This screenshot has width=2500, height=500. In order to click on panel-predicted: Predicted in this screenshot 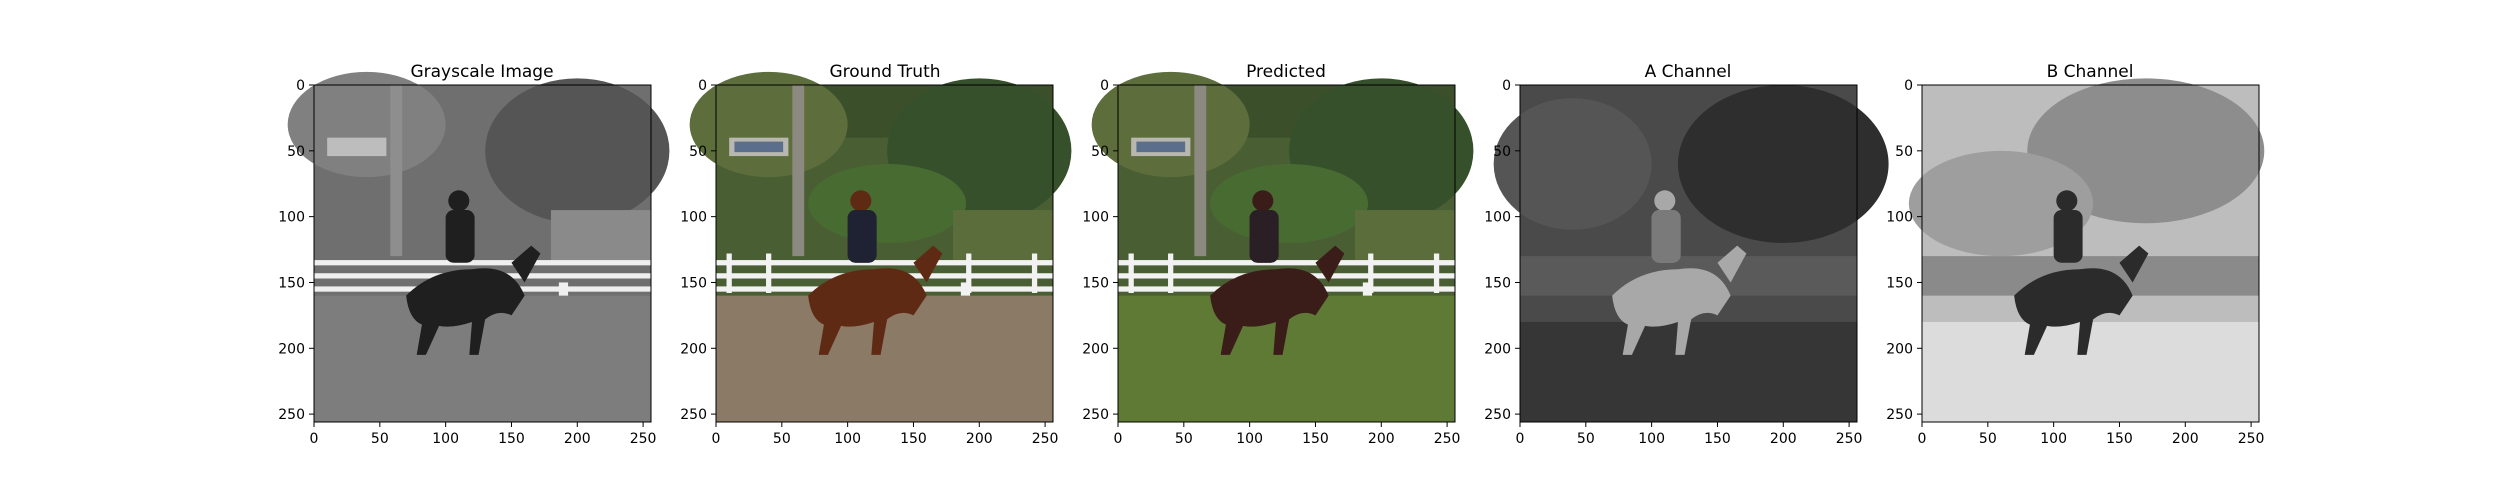, I will do `click(1282, 242)`.